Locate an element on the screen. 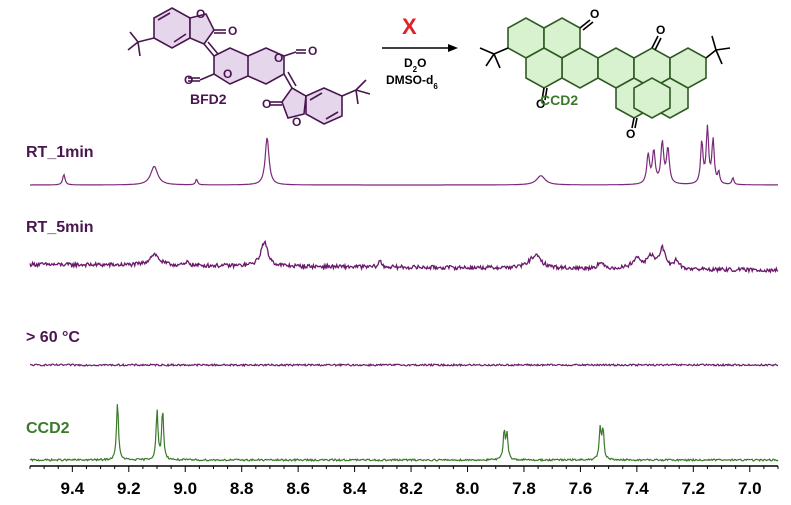 This screenshot has height=505, width=791. tick-label: 9.4 is located at coordinates (73, 488).